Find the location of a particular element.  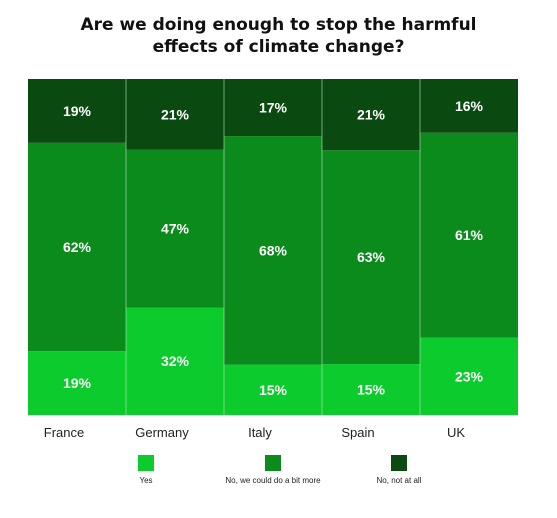

data-label-germany-yes: 32% is located at coordinates (175, 361).